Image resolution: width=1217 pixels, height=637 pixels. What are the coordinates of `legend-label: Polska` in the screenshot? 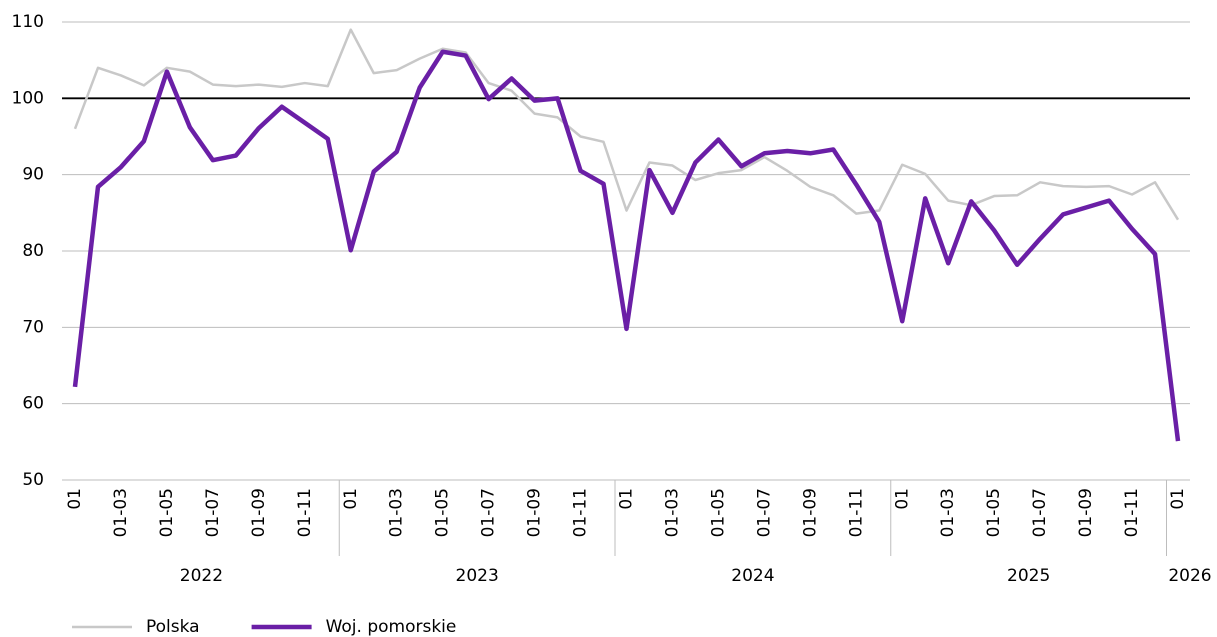 It's located at (173, 627).